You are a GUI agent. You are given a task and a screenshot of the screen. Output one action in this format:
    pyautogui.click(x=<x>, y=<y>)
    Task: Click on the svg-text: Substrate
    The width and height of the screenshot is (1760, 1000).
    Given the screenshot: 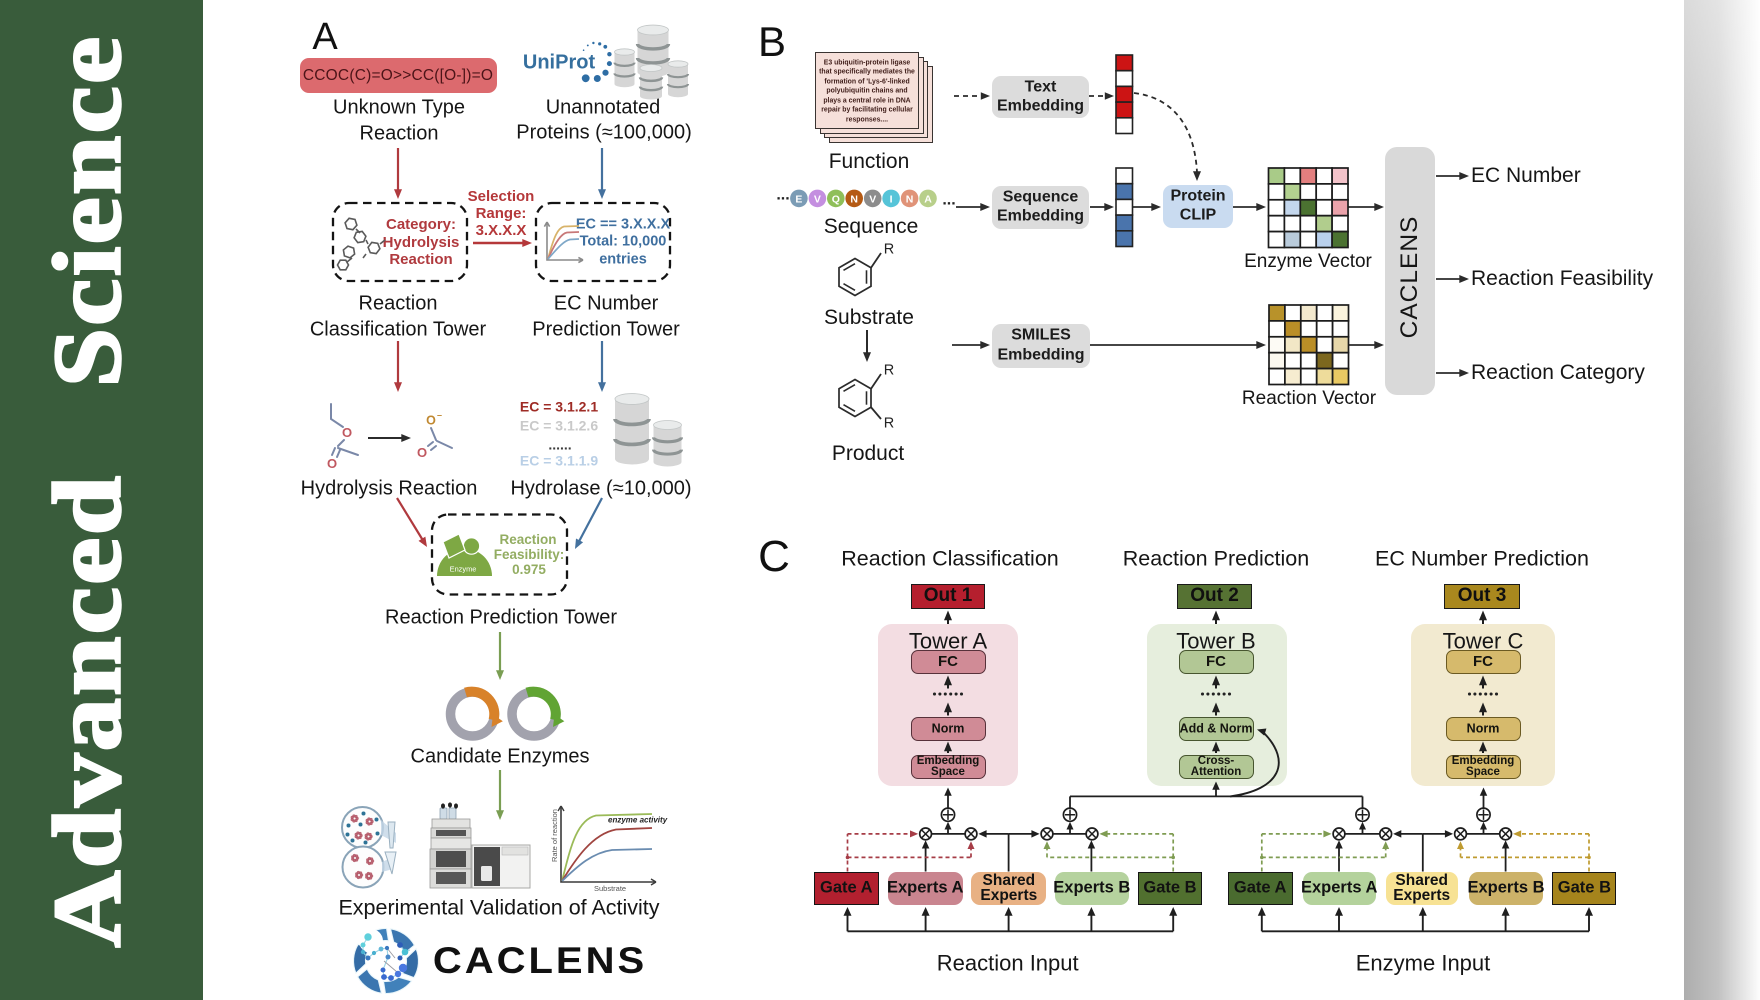 What is the action you would take?
    pyautogui.click(x=610, y=888)
    